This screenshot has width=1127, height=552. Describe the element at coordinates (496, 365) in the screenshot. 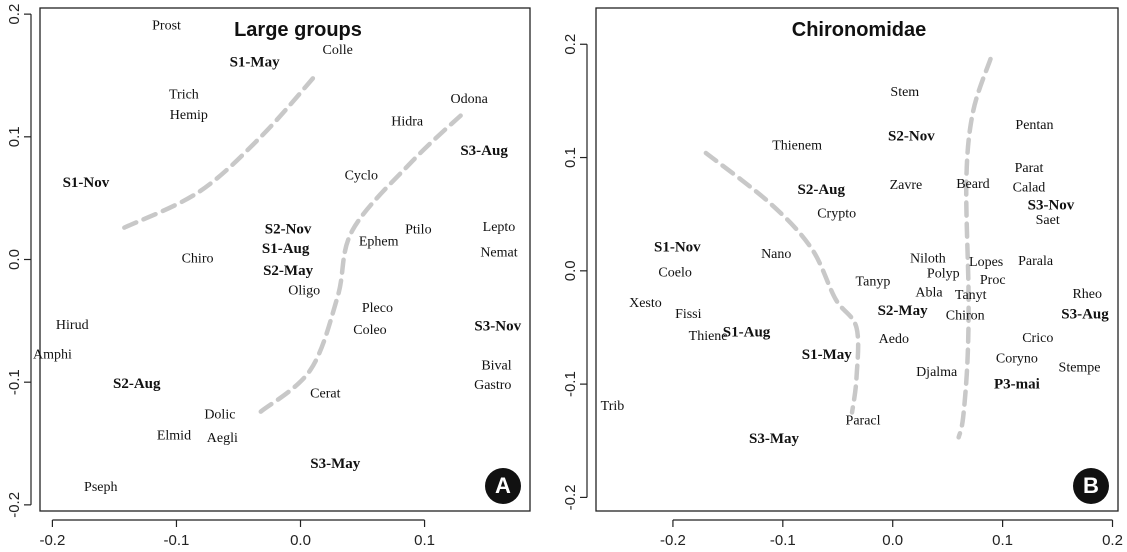

I see `point-label: Bival` at that location.